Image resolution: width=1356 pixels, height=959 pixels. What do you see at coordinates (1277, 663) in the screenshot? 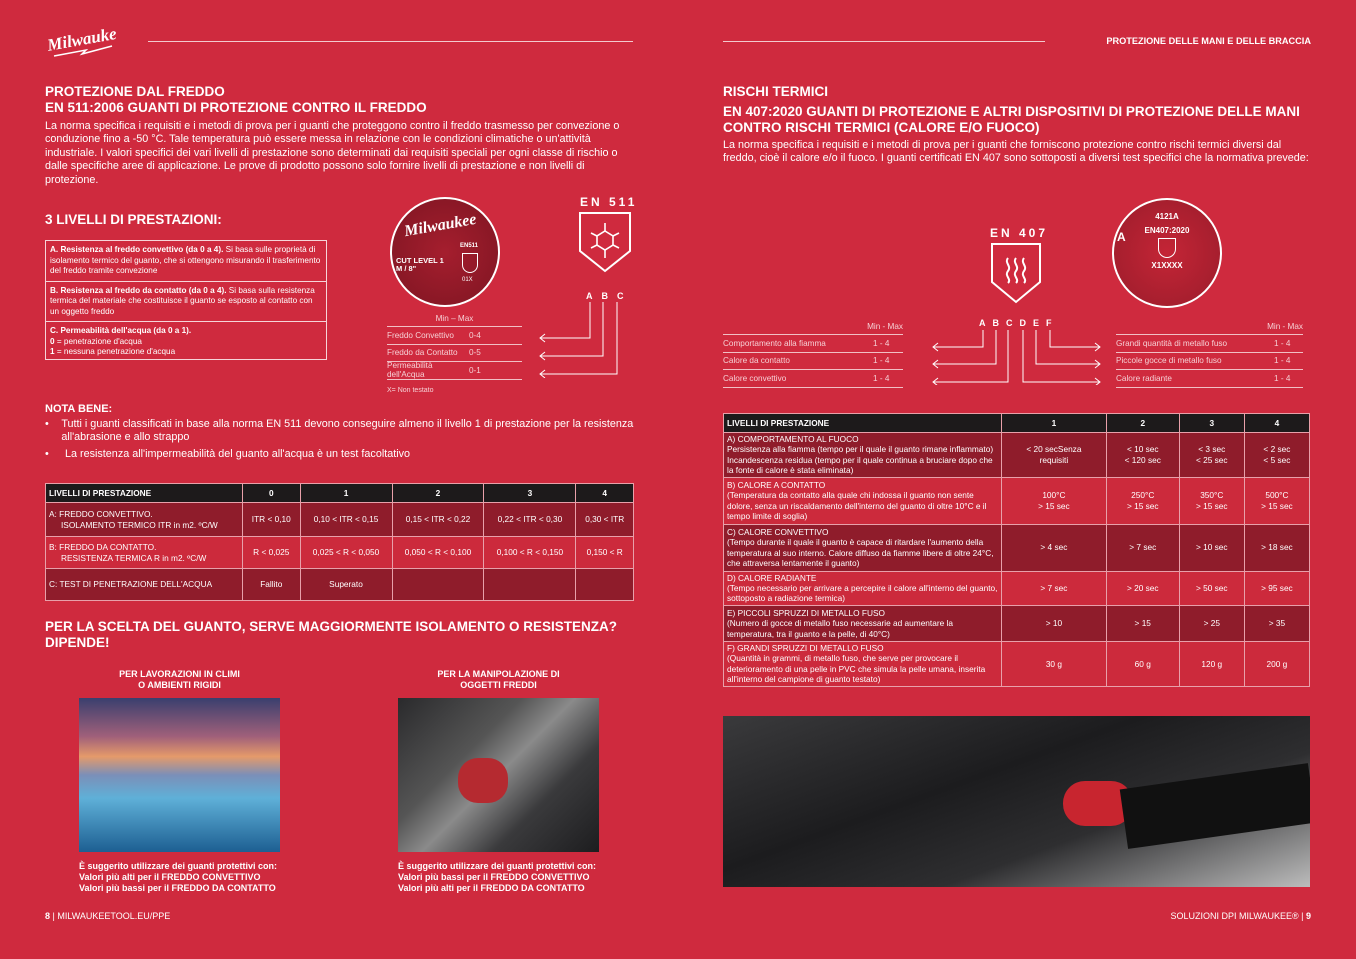
I see `table-cell: 200 g` at bounding box center [1277, 663].